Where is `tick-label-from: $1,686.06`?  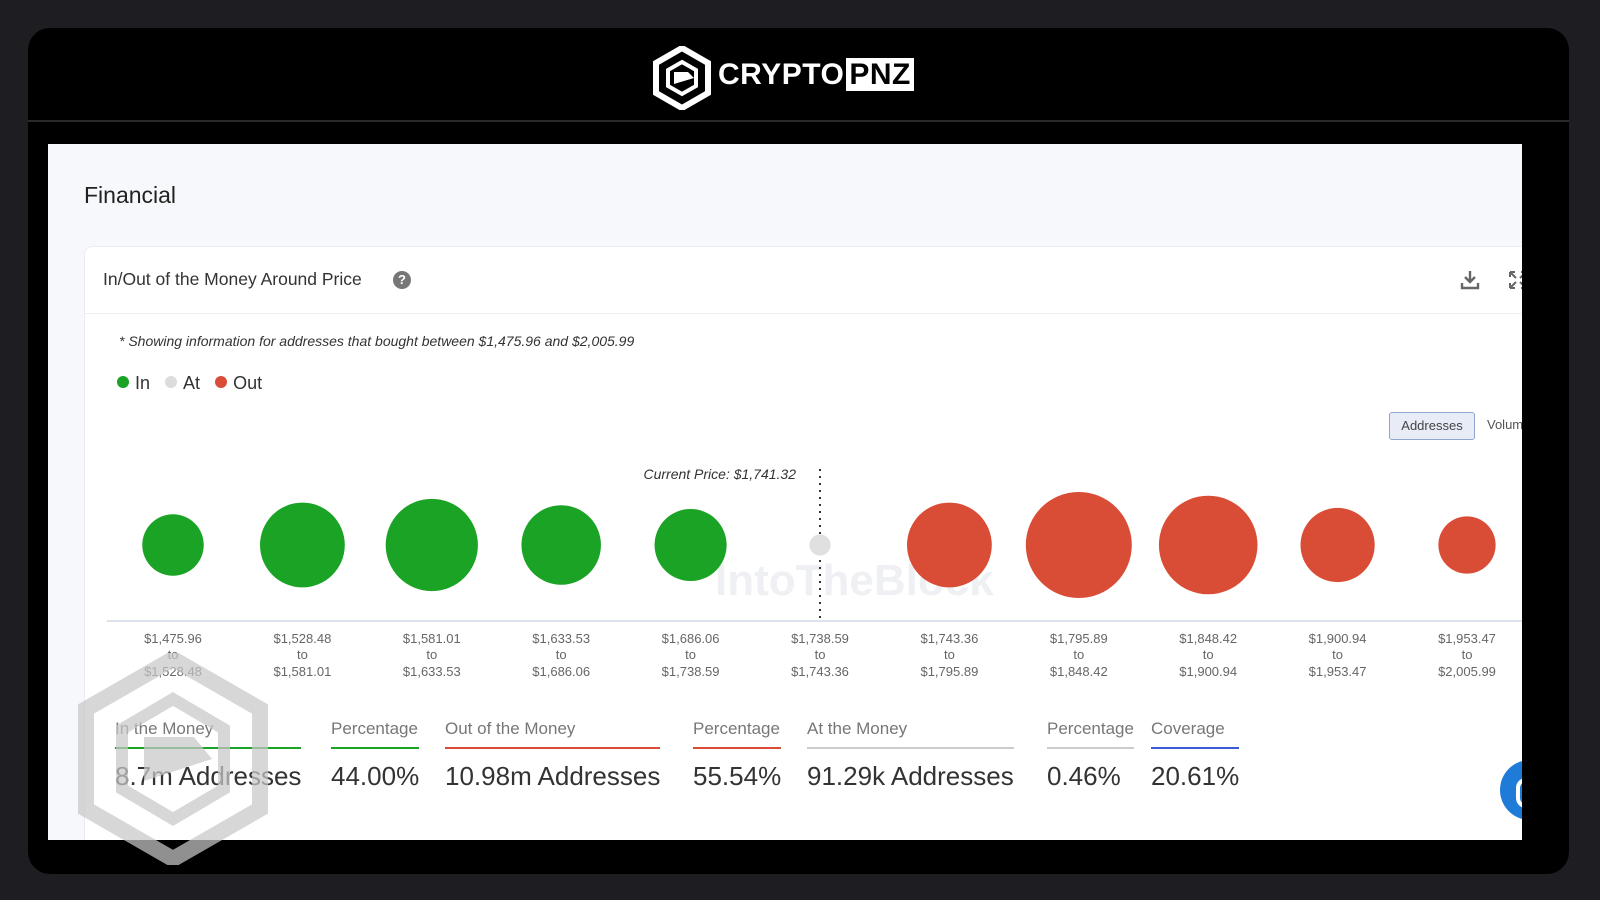
tick-label-from: $1,686.06 is located at coordinates (691, 638).